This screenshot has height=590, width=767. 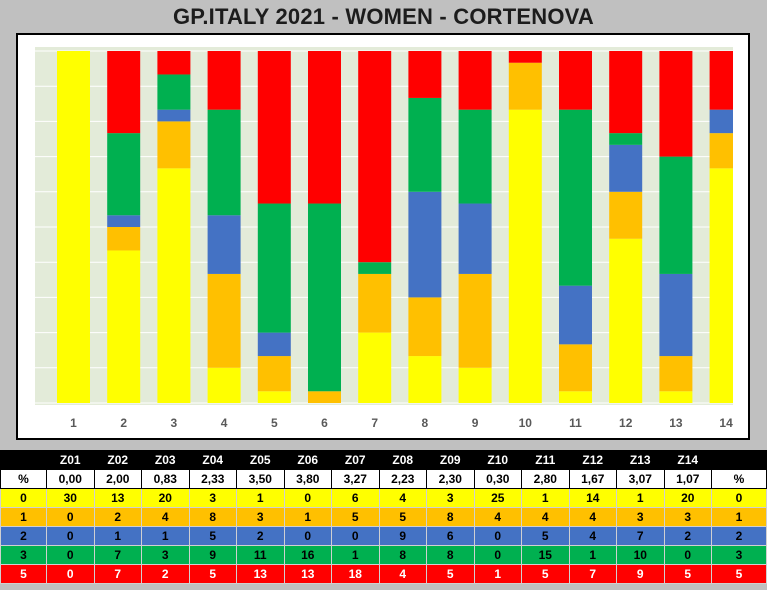 I want to click on x-tick-label: 10, so click(x=526, y=423).